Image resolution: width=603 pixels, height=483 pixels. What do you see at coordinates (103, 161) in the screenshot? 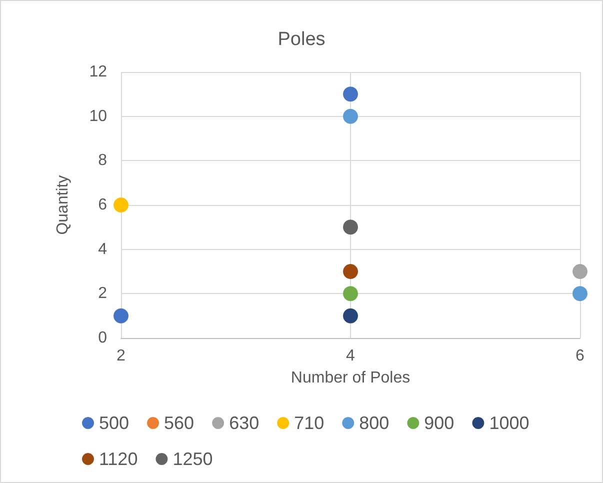
I see `y-tick-label: 8` at bounding box center [103, 161].